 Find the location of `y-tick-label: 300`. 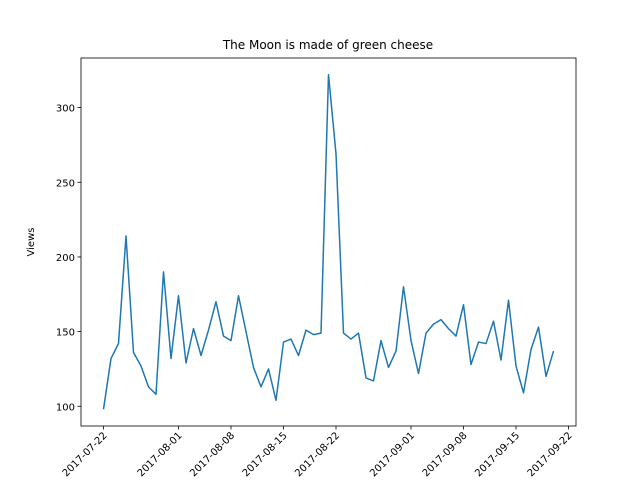

y-tick-label: 300 is located at coordinates (65, 109).